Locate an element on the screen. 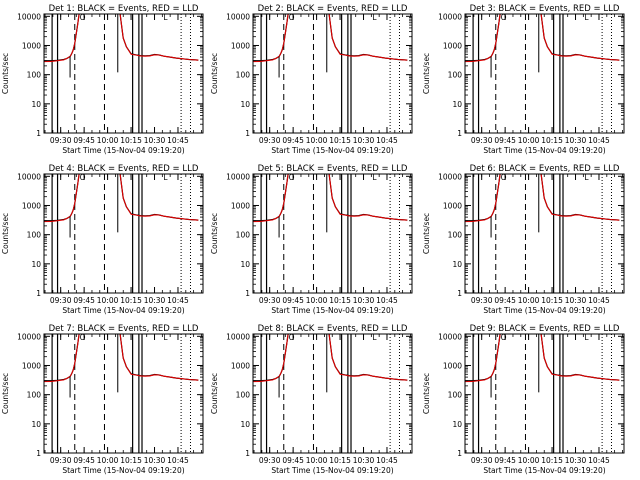  panel-title: Det 6: BLACK = Events, RED = LLD is located at coordinates (545, 169).